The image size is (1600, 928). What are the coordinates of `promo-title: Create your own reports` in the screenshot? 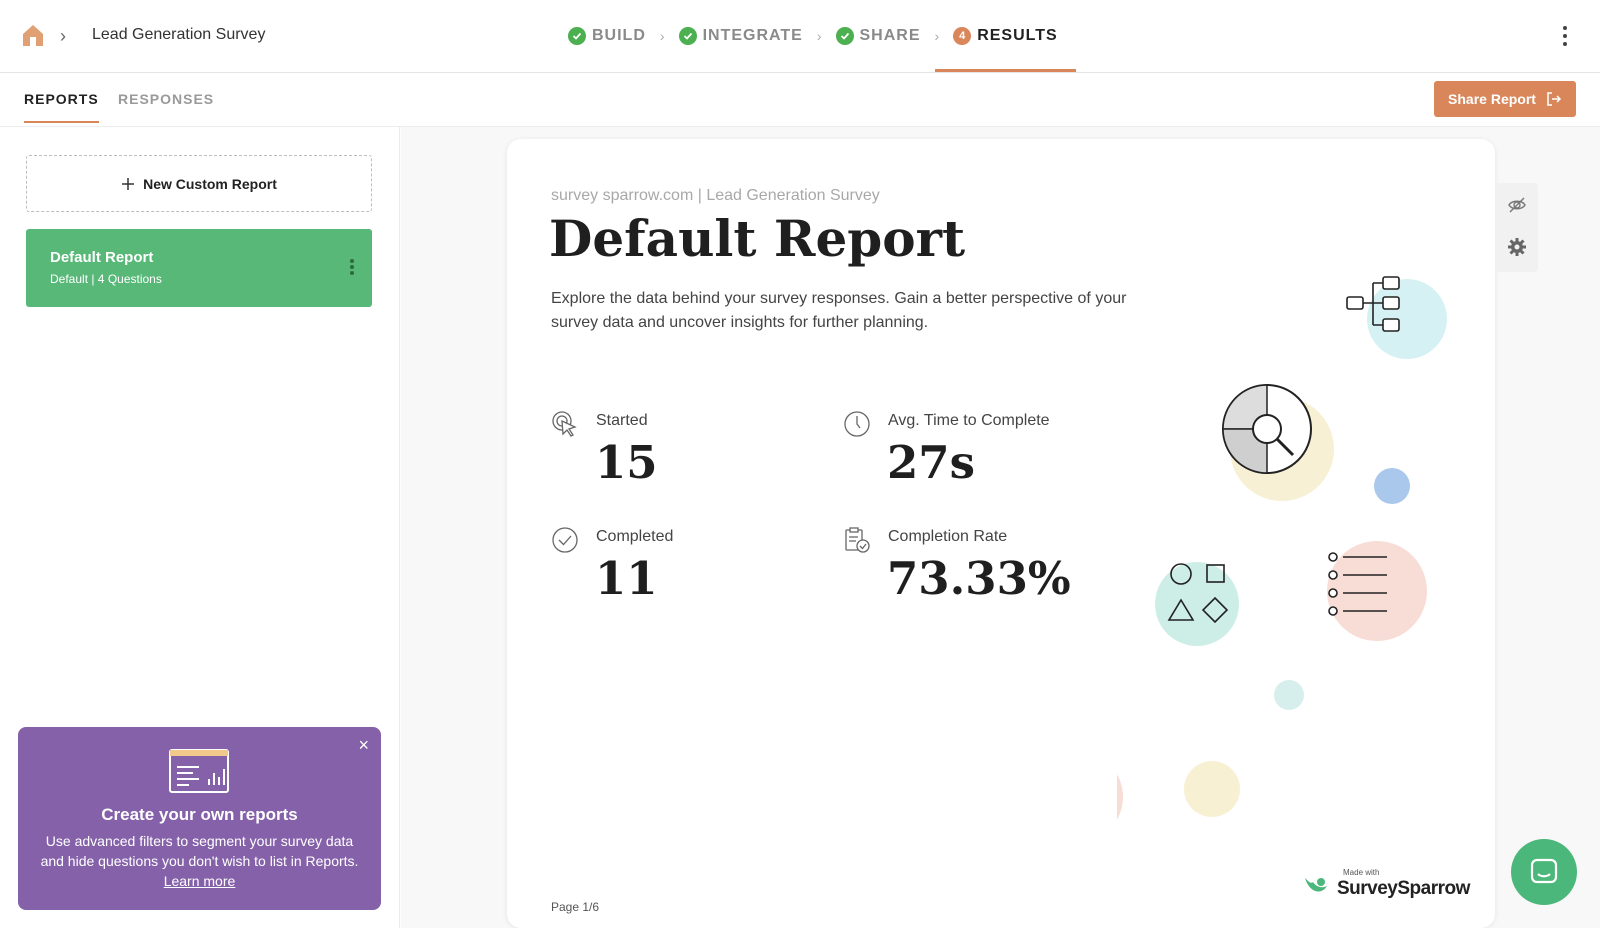 It's located at (199, 814).